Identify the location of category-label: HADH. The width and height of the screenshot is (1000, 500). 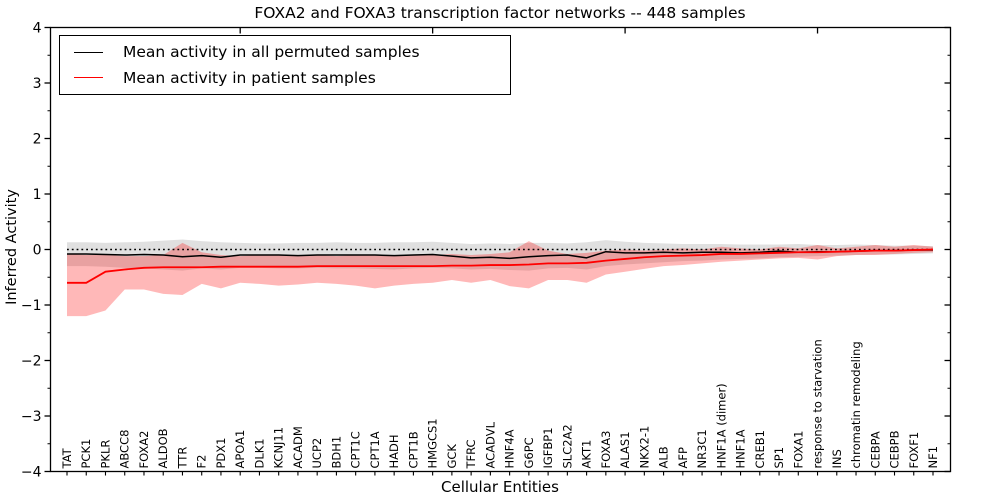
(394, 451).